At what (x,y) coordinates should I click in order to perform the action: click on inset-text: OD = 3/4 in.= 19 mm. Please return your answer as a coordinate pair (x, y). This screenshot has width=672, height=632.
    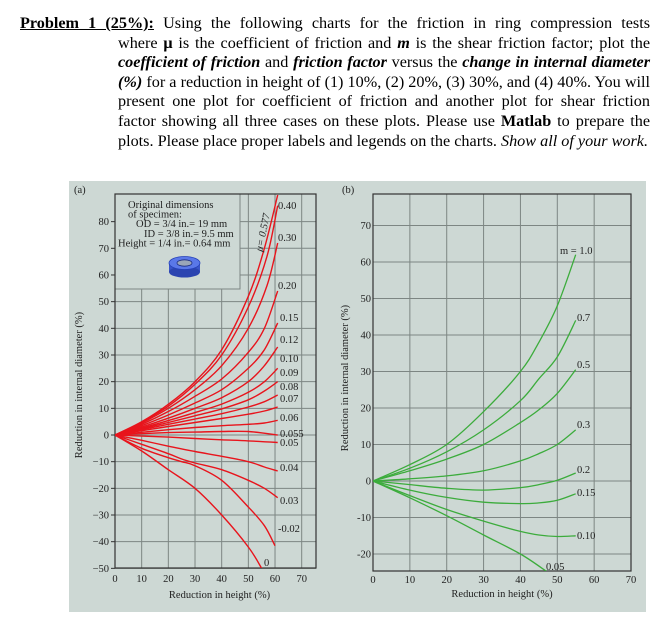
    Looking at the image, I should click on (181, 224).